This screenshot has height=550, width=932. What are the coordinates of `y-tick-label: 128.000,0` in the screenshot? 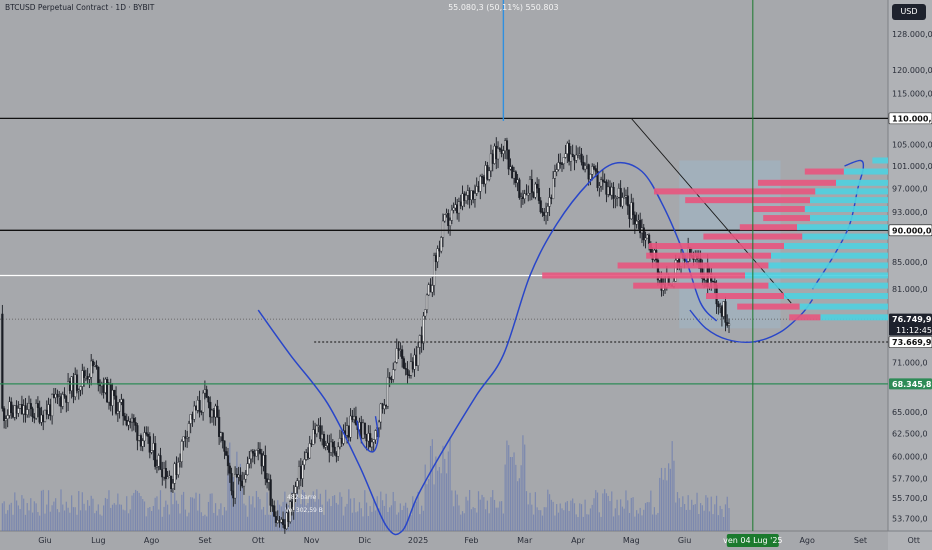 It's located at (912, 34).